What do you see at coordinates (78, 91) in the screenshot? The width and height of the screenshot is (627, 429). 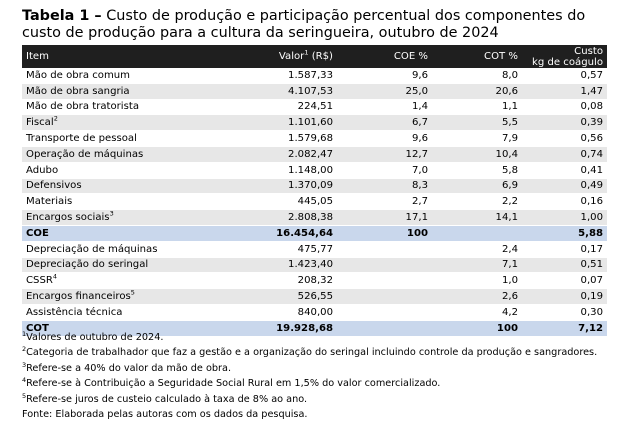 I see `cell-item-label: Mão de obra sangria` at bounding box center [78, 91].